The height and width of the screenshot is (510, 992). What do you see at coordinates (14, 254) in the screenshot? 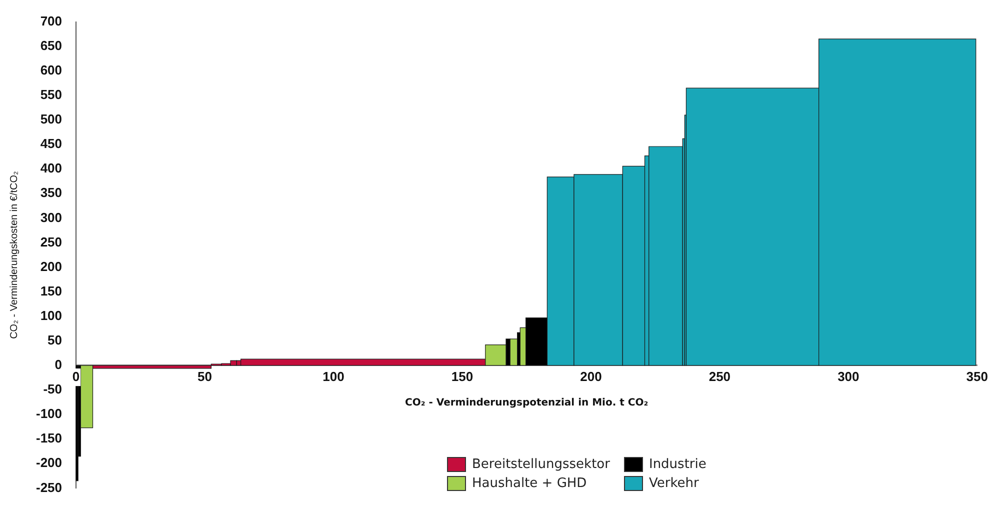
I see `y-axis-title: CO₂ - Verminderungskosten in €/tCO₂` at bounding box center [14, 254].